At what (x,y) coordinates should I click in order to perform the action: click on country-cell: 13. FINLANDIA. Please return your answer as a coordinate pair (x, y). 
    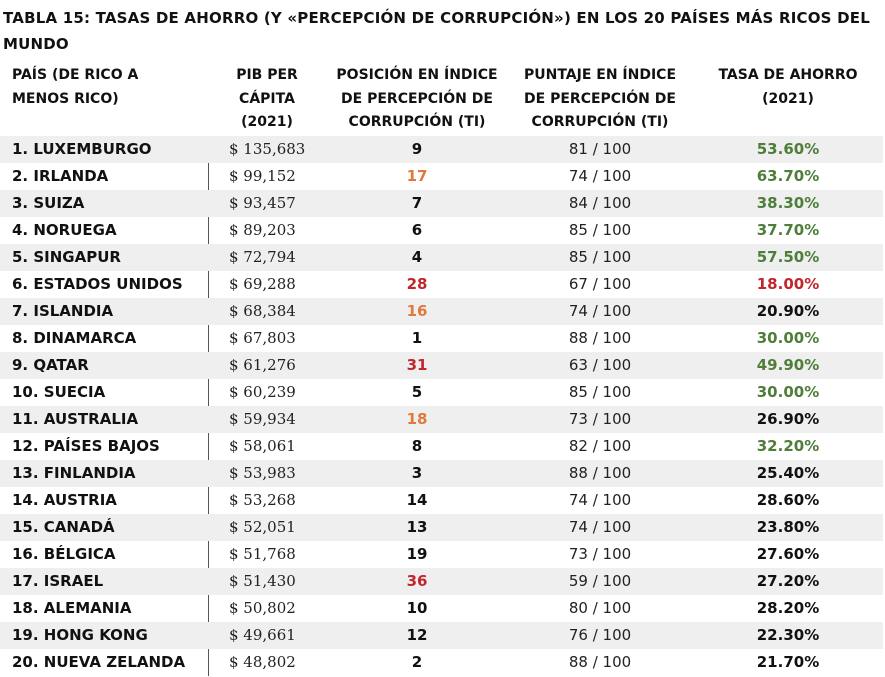
    Looking at the image, I should click on (74, 473).